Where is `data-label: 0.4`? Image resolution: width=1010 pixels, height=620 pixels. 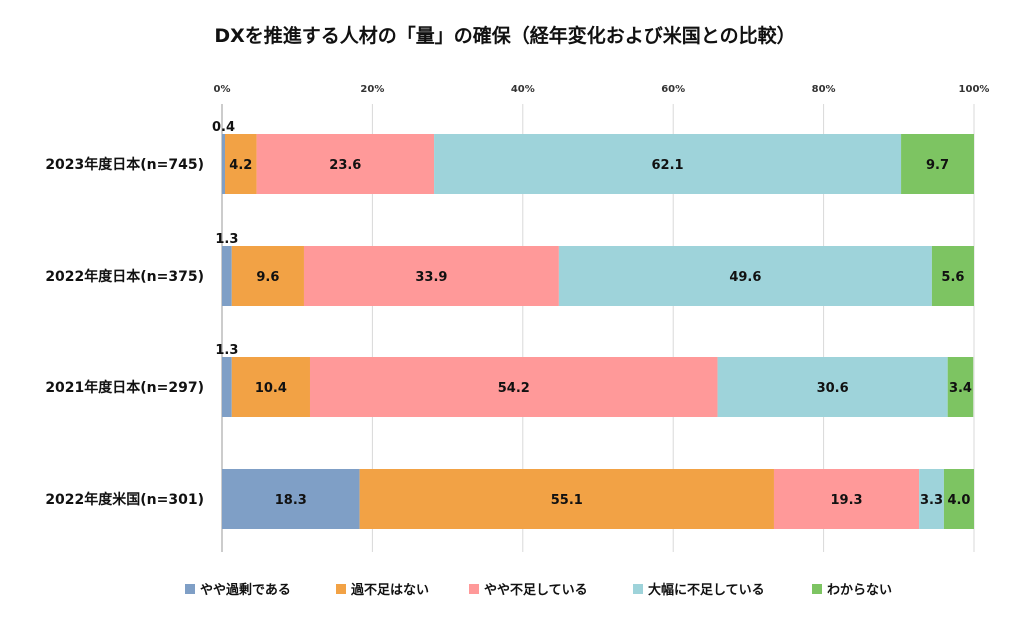
data-label: 0.4 is located at coordinates (223, 127).